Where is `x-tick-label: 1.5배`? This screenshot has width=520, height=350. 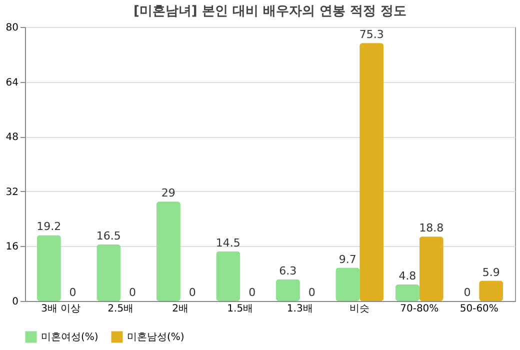 x-tick-label: 1.5배 is located at coordinates (240, 309).